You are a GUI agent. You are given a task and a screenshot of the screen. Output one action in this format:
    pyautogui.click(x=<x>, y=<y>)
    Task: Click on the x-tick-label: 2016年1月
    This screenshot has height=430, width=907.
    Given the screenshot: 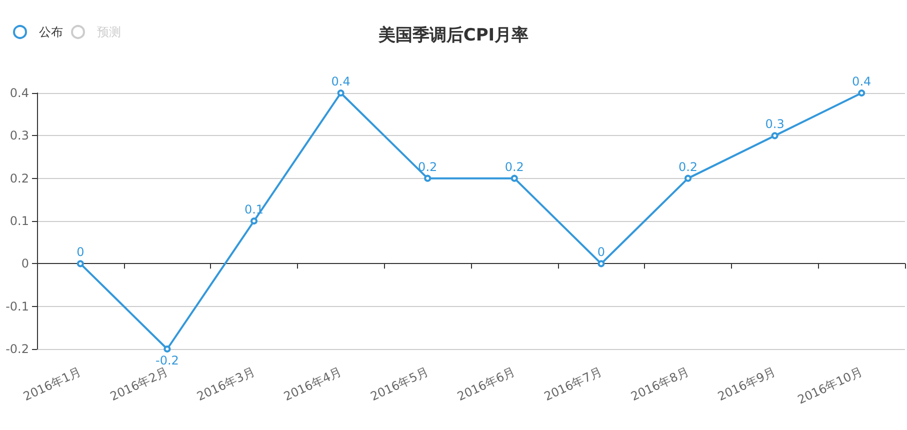 What is the action you would take?
    pyautogui.click(x=52, y=384)
    